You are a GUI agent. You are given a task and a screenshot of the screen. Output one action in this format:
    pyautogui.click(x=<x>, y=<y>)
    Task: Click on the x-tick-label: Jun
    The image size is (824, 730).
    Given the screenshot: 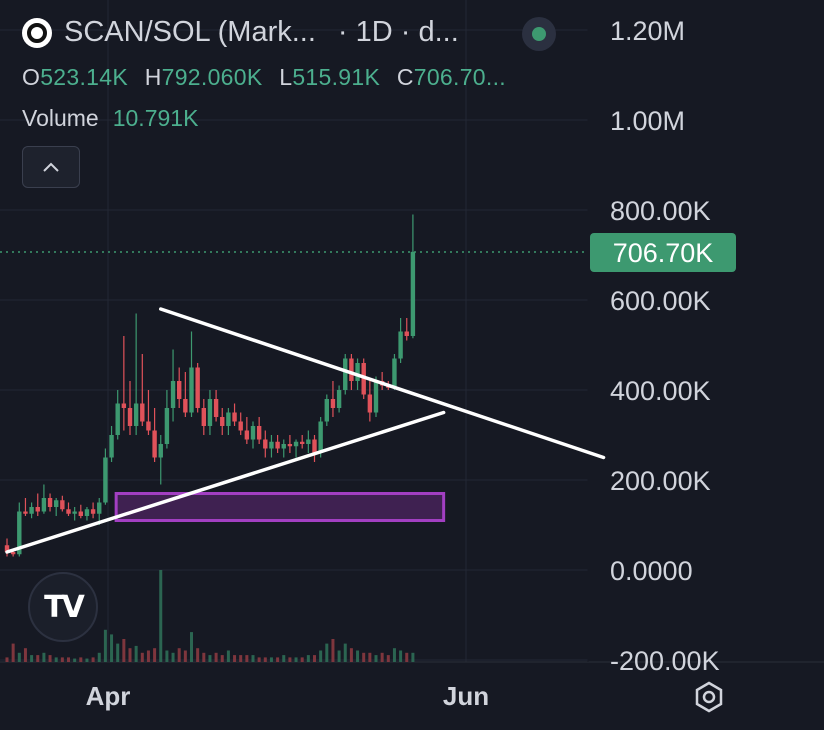 What is the action you would take?
    pyautogui.click(x=466, y=696)
    